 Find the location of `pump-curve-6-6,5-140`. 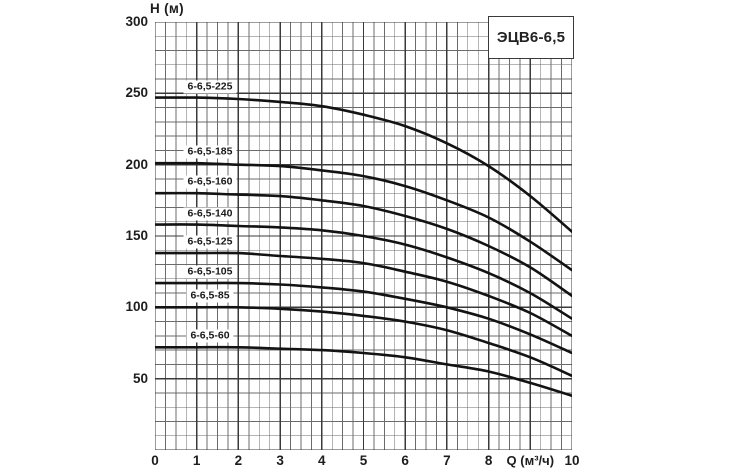

pump-curve-6-6,5-140 is located at coordinates (363, 271).